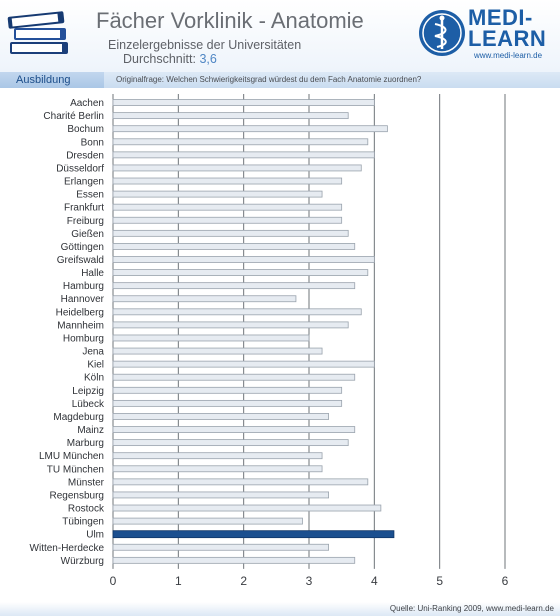 The width and height of the screenshot is (560, 616). Describe the element at coordinates (75, 469) in the screenshot. I see `category-label: TU München` at that location.